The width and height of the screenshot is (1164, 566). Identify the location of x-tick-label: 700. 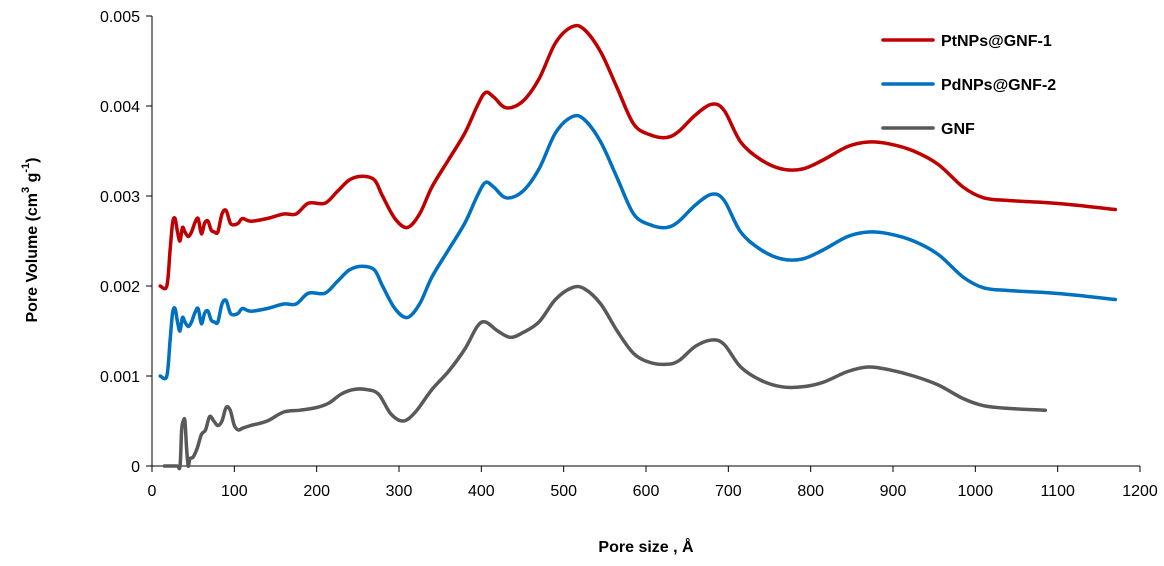
(728, 491).